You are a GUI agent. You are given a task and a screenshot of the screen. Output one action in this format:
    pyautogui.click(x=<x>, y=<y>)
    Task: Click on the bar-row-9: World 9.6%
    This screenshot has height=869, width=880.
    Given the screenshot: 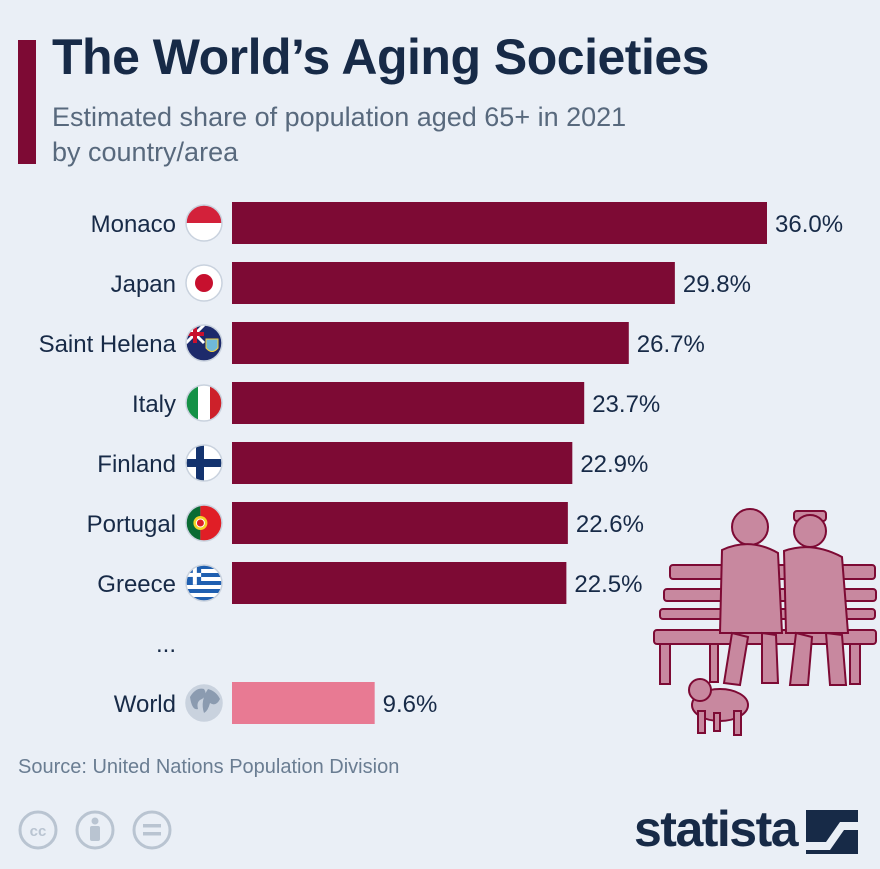 What is the action you would take?
    pyautogui.click(x=276, y=703)
    